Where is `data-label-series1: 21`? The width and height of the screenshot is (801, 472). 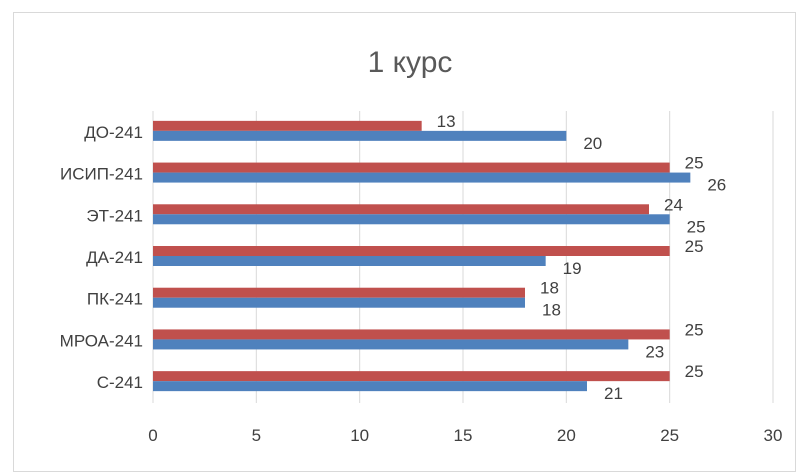
data-label-series1: 21 is located at coordinates (613, 393).